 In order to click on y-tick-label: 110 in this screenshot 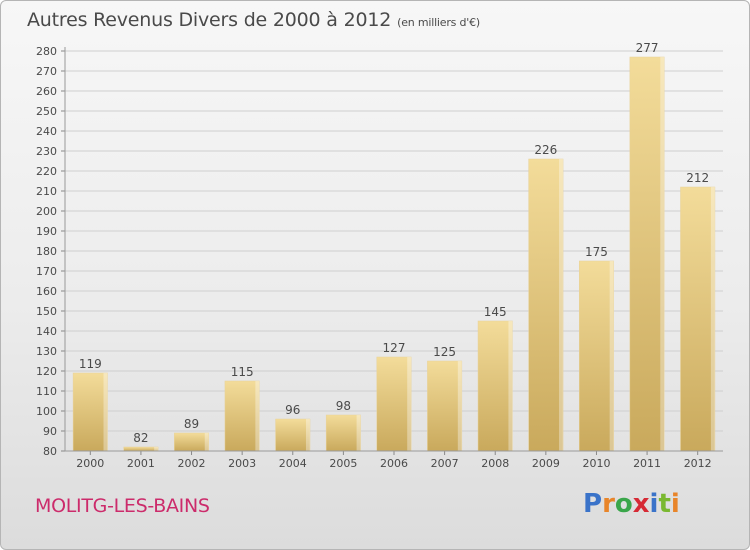, I will do `click(46, 391)`.